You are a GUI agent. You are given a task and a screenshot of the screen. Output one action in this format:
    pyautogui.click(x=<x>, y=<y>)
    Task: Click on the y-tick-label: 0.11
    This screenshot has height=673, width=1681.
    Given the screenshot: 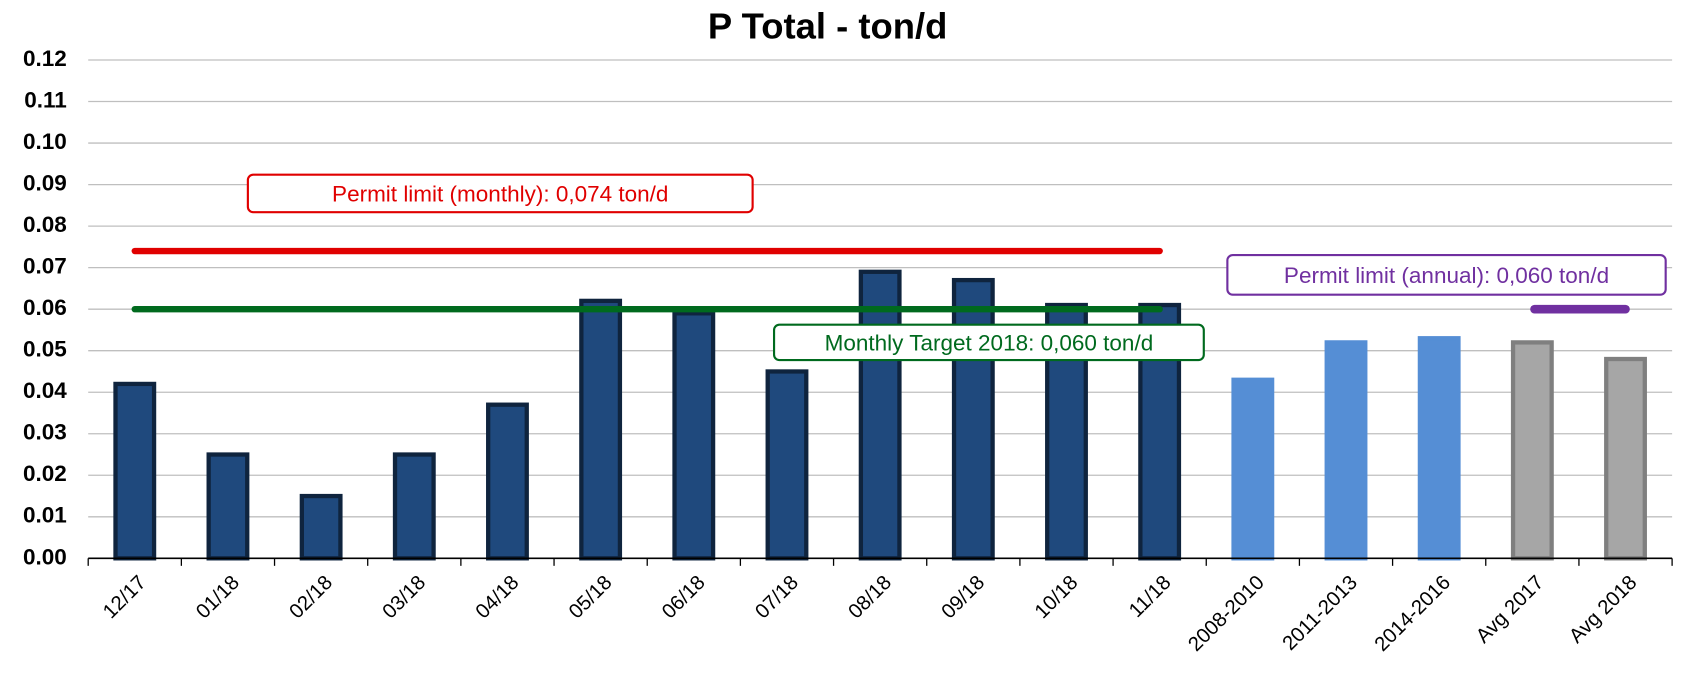 What is the action you would take?
    pyautogui.click(x=45, y=99)
    